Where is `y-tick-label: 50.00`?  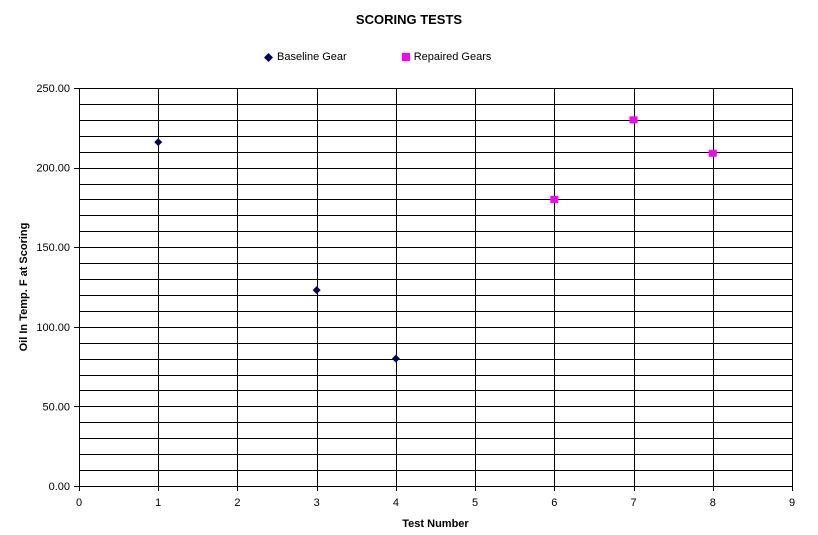
y-tick-label: 50.00 is located at coordinates (56, 407).